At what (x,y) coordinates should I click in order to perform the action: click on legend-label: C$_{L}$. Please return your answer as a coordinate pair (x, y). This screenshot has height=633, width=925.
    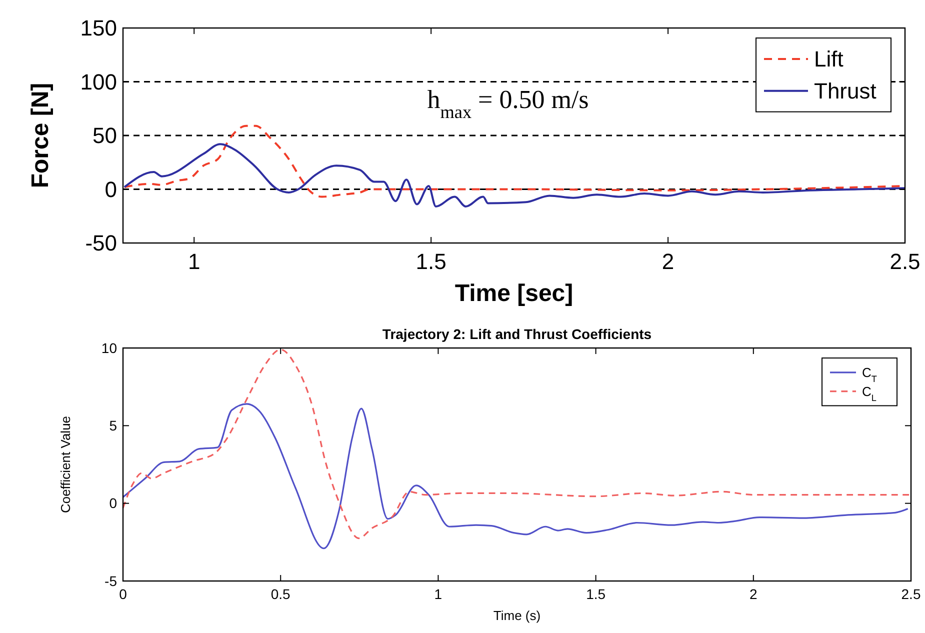
    Looking at the image, I should click on (869, 393).